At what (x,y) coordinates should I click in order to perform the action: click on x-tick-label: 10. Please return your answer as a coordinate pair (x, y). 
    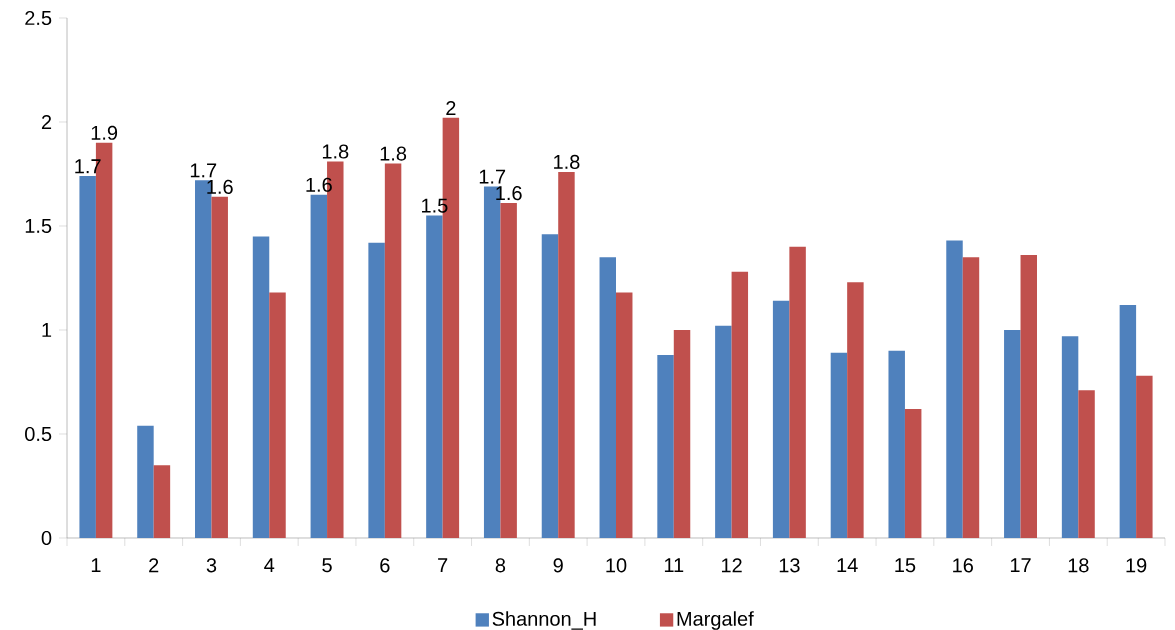
    Looking at the image, I should click on (616, 565).